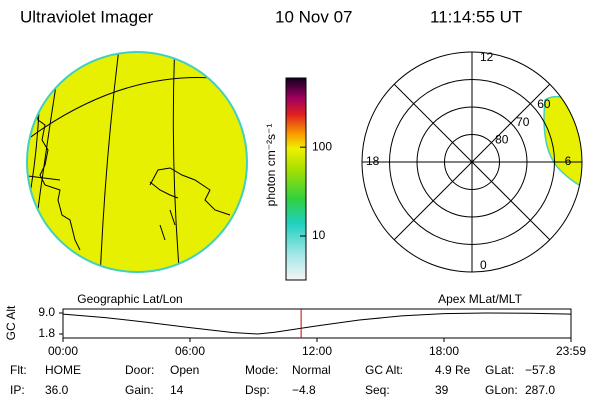 This screenshot has width=600, height=400. I want to click on colorbar-tick-label: 10, so click(319, 235).